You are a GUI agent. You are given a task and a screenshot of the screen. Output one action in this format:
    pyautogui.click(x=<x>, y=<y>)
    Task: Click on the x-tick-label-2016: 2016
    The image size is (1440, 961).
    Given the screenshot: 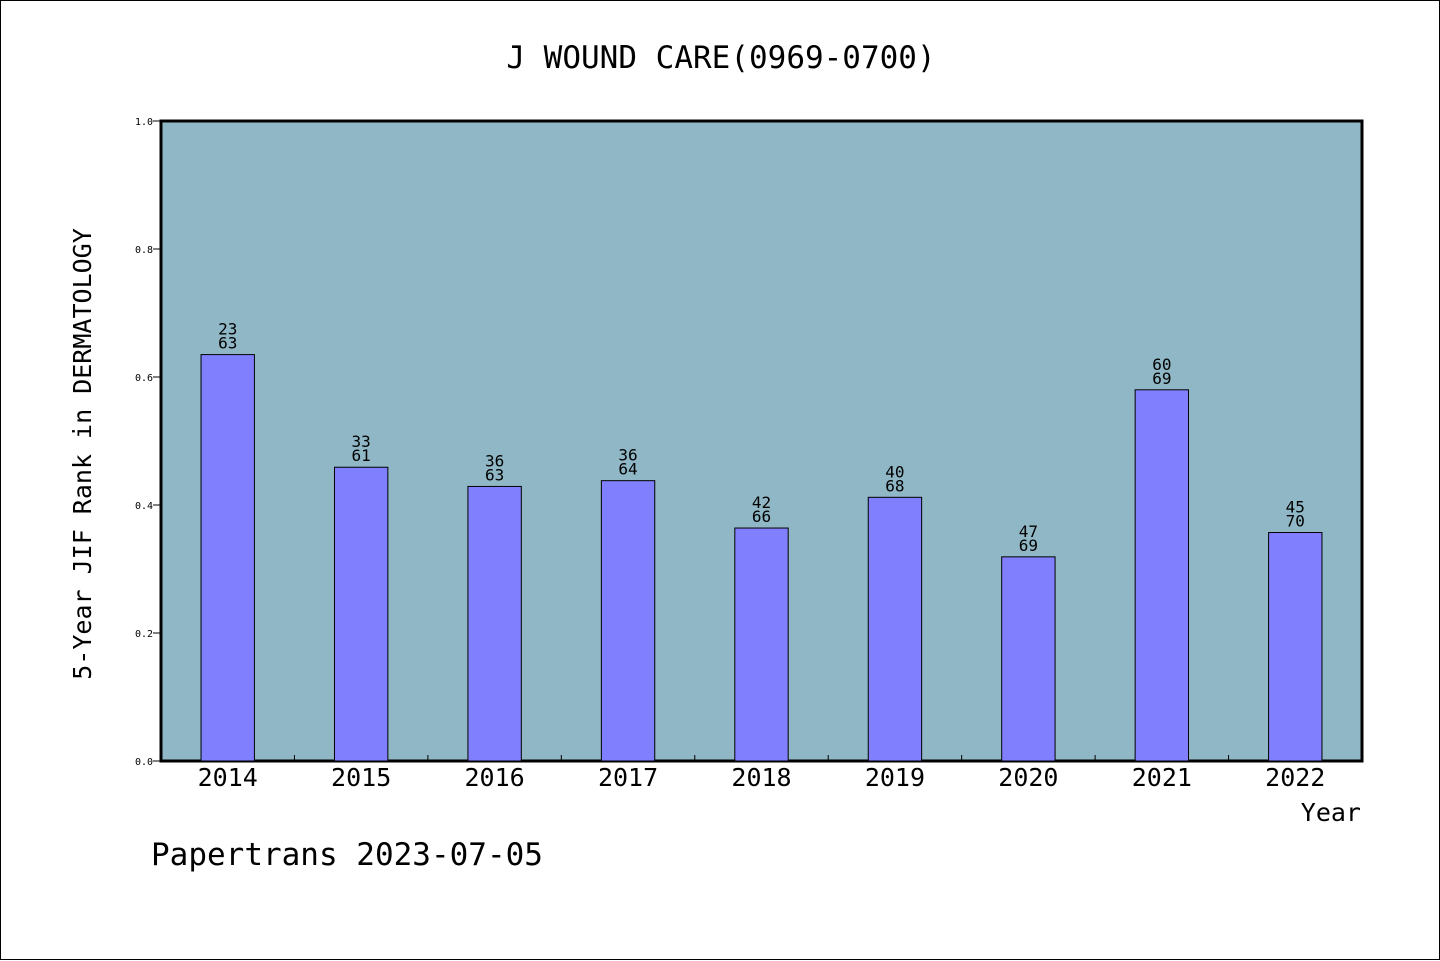 What is the action you would take?
    pyautogui.click(x=495, y=777)
    